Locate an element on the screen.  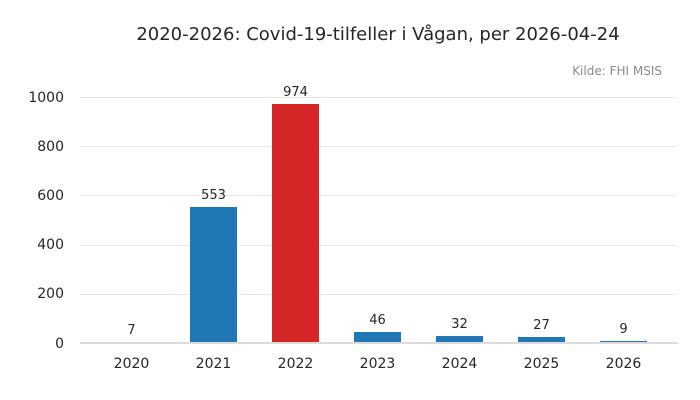
bar-value-label: 46 is located at coordinates (377, 321).